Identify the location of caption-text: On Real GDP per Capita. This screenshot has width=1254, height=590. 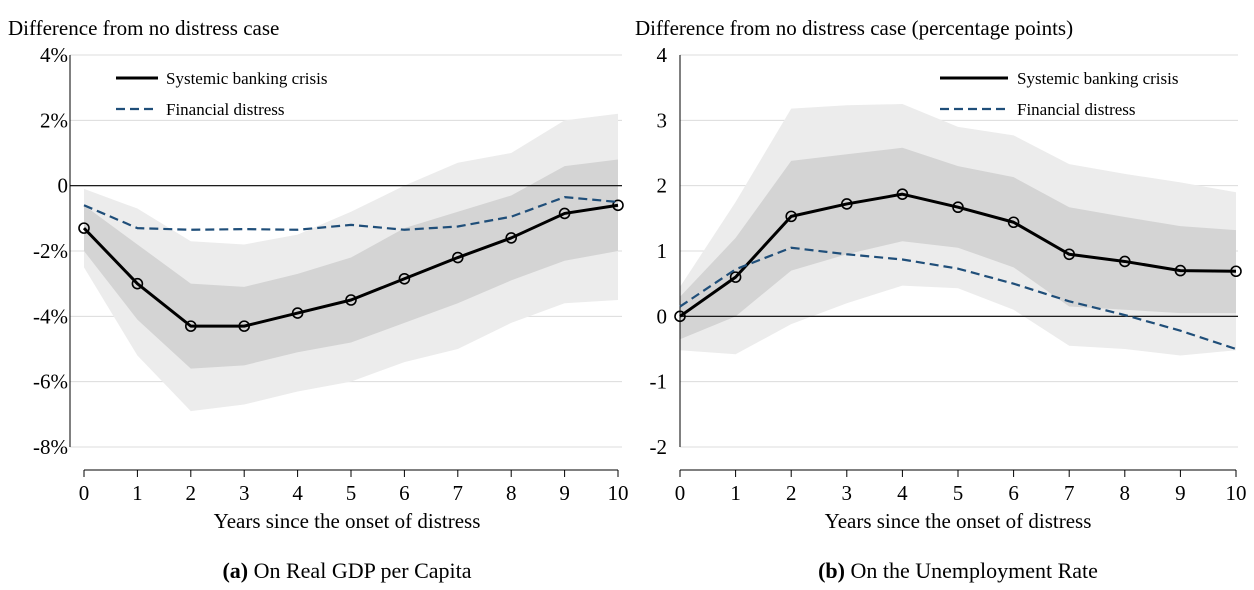
(360, 570).